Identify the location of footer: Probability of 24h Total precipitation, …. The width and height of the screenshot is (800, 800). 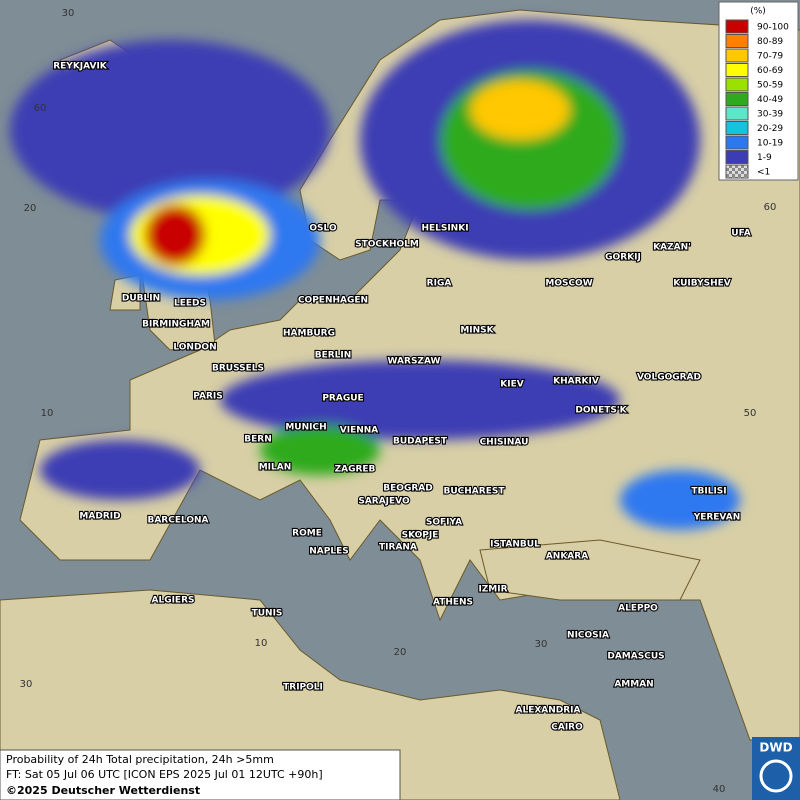
(200, 774).